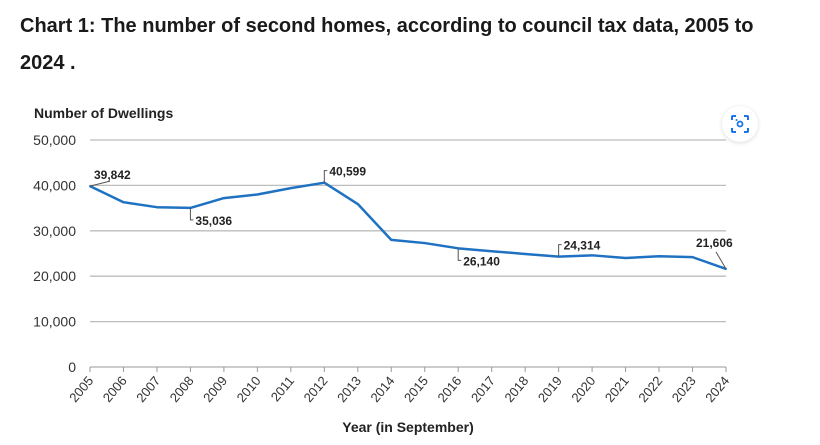  I want to click on y-tick-label: 10,000, so click(54, 322).